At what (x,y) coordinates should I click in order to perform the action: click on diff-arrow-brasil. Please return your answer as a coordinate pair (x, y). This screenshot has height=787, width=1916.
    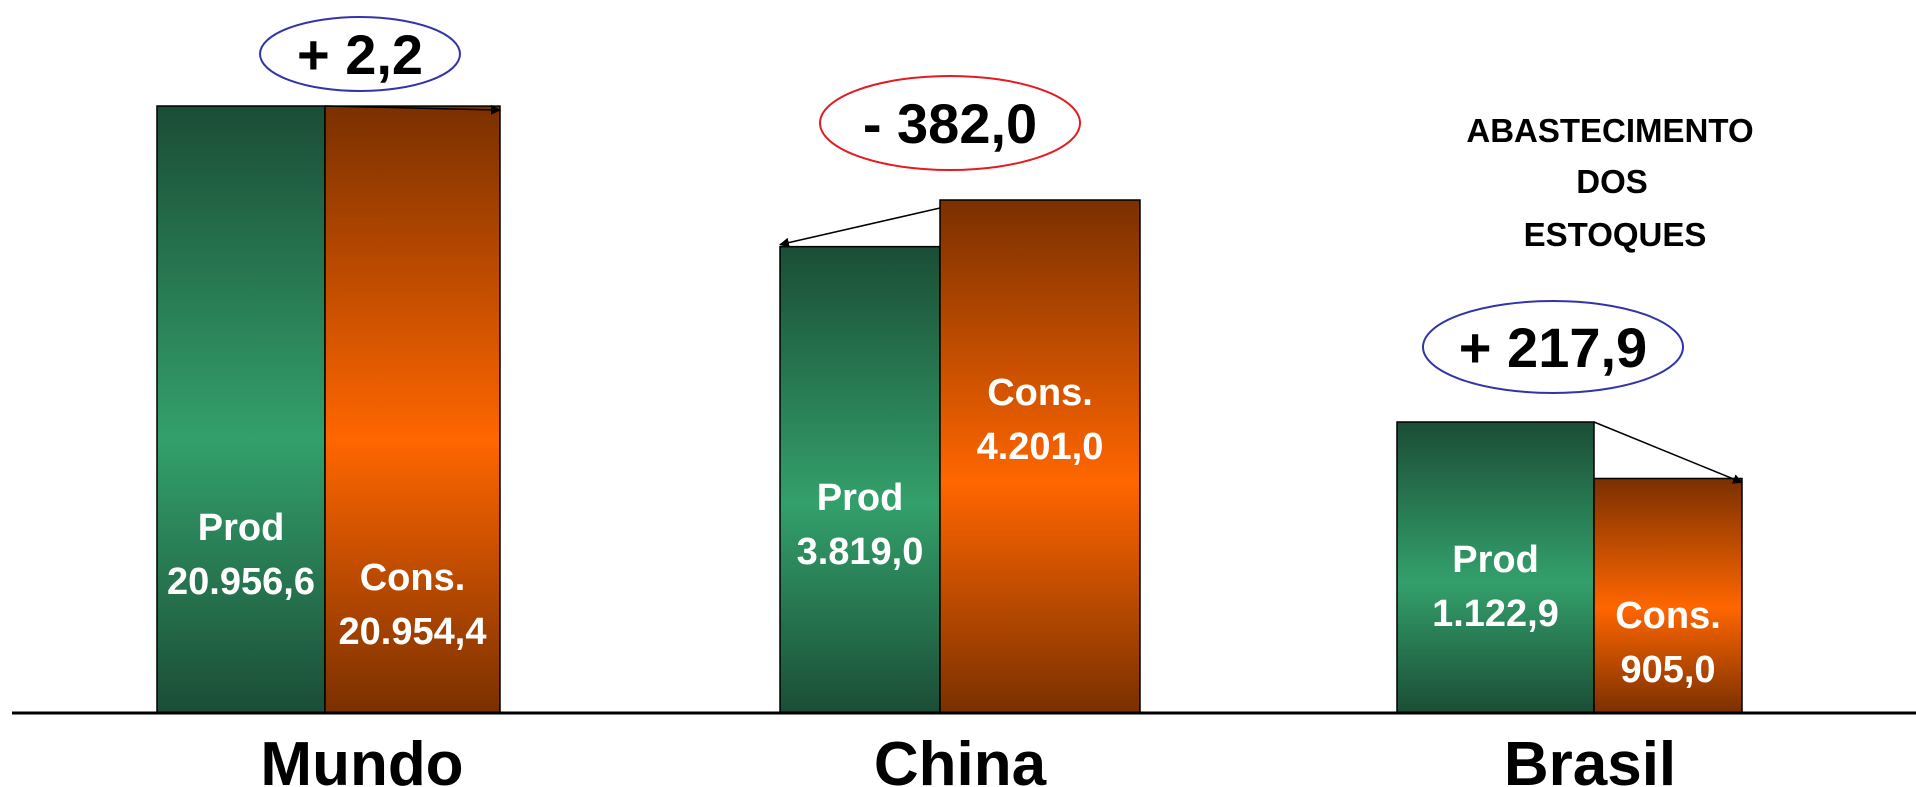
    Looking at the image, I should click on (1668, 452).